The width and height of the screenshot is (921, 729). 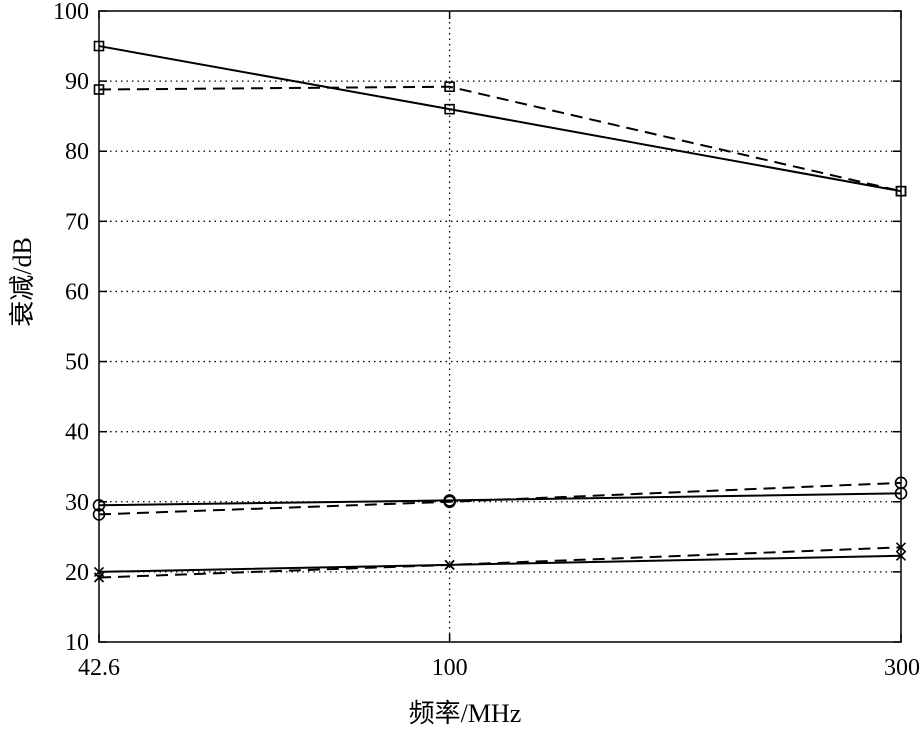 I want to click on y-tick-label: 80, so click(x=77, y=152).